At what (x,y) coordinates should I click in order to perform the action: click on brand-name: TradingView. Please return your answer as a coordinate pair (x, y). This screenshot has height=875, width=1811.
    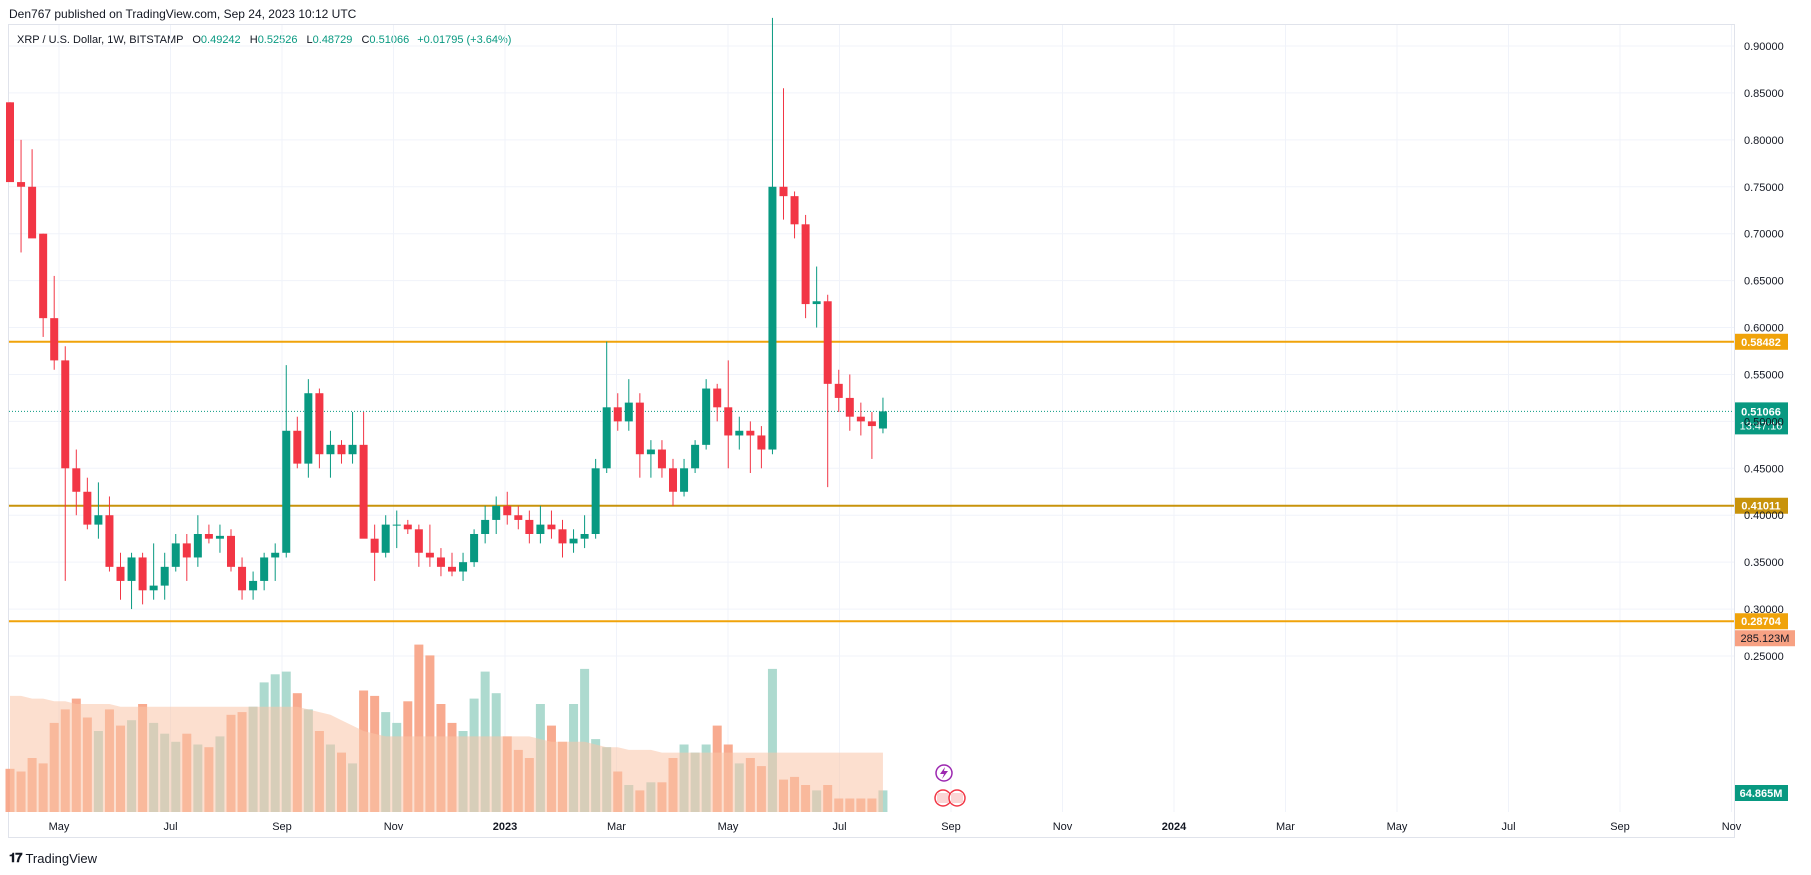
    Looking at the image, I should click on (61, 858).